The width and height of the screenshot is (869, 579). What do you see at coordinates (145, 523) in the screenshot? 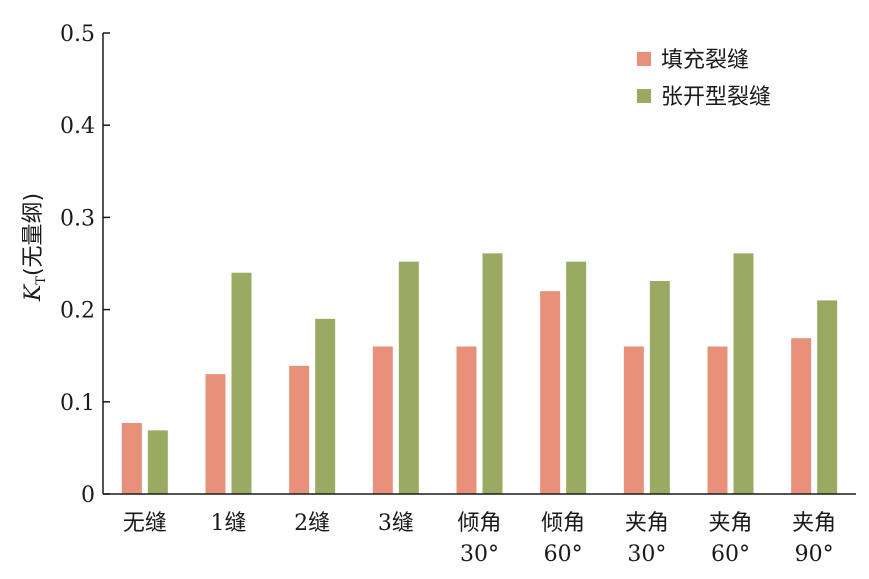
I see `x-tick-label: 无缝` at bounding box center [145, 523].